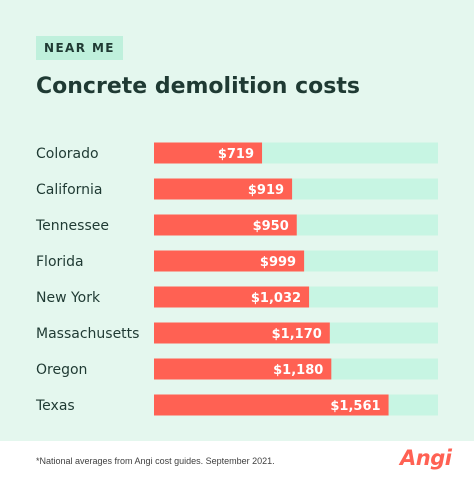 The width and height of the screenshot is (474, 501). What do you see at coordinates (271, 226) in the screenshot?
I see `value-label-tennessee: $950` at bounding box center [271, 226].